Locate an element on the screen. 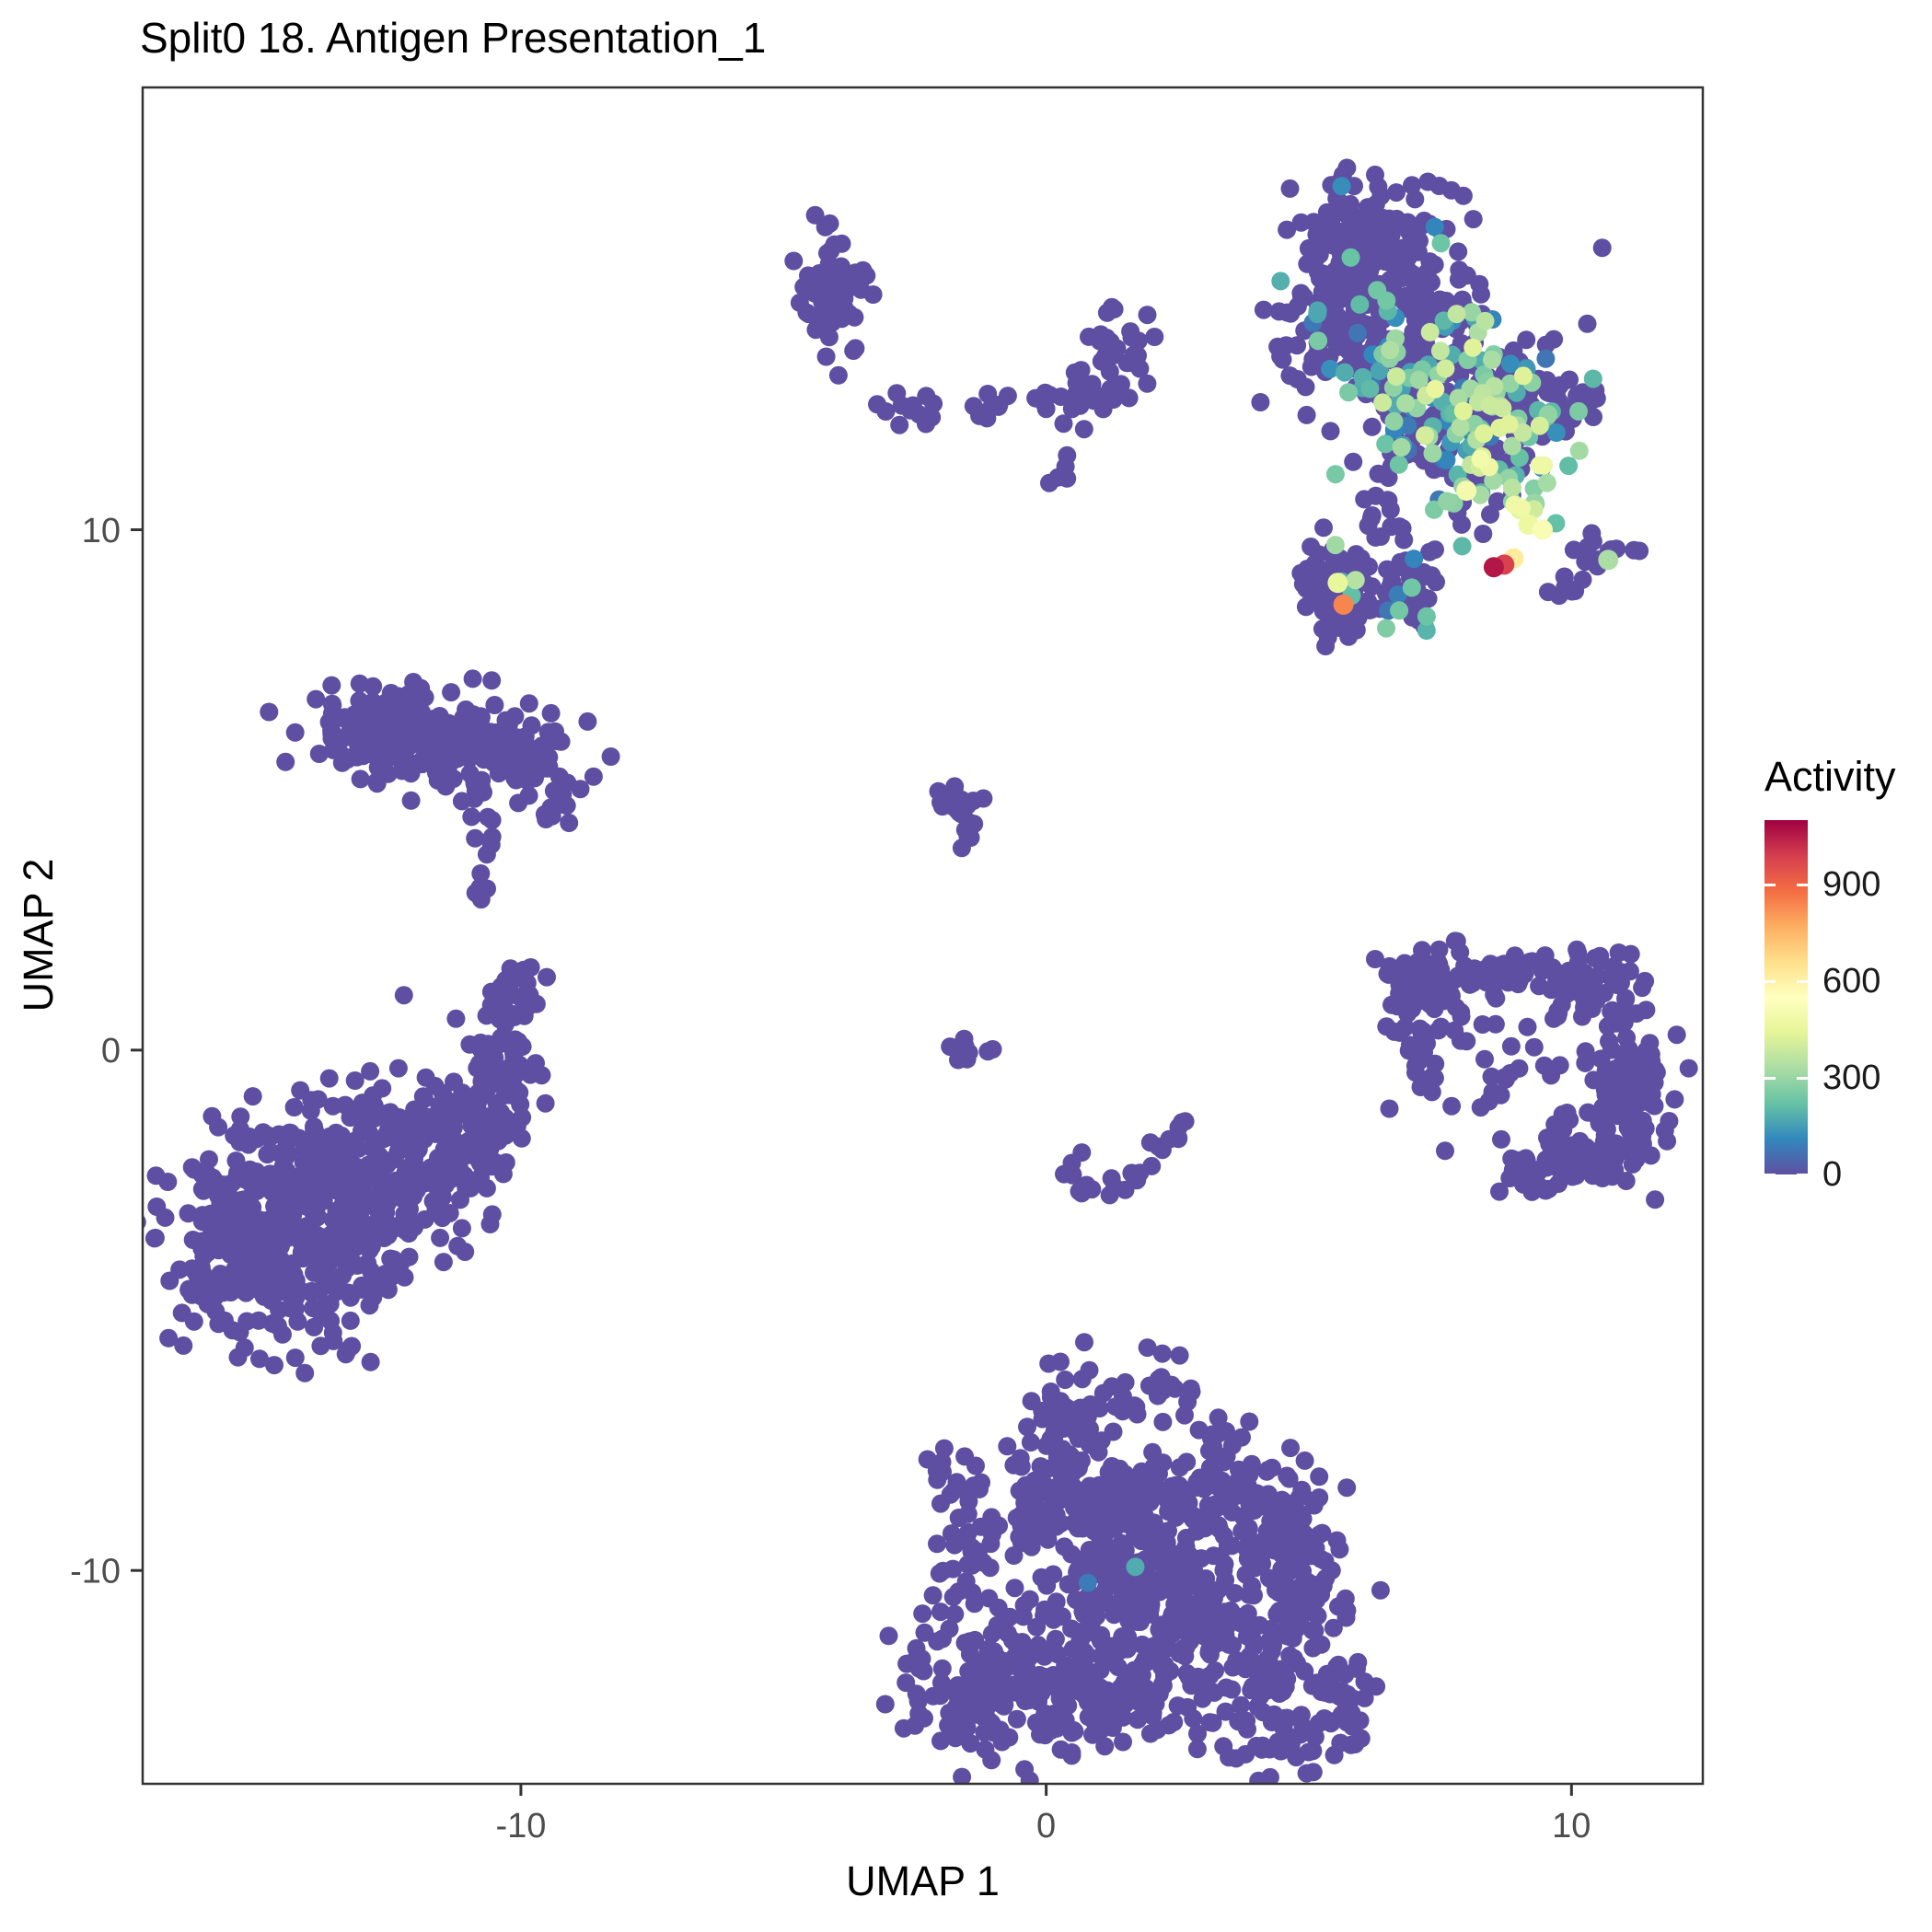  y-tick-label: 0 is located at coordinates (111, 1051).